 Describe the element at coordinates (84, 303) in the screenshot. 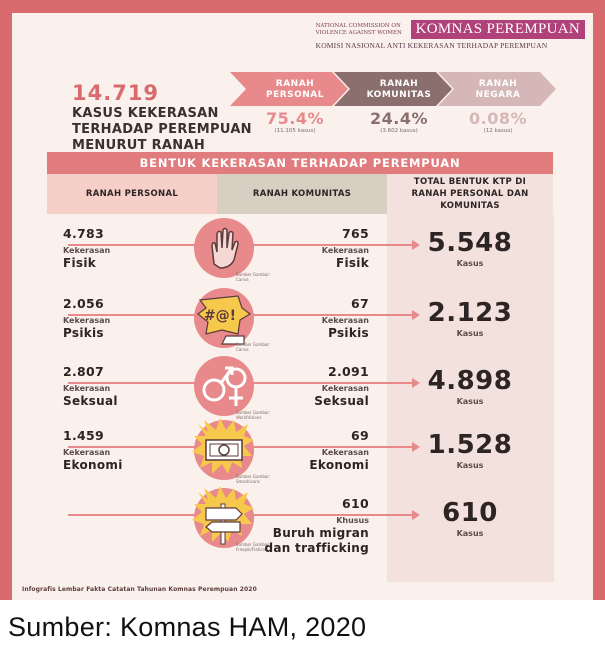

I see `personal-value: 2.056` at that location.